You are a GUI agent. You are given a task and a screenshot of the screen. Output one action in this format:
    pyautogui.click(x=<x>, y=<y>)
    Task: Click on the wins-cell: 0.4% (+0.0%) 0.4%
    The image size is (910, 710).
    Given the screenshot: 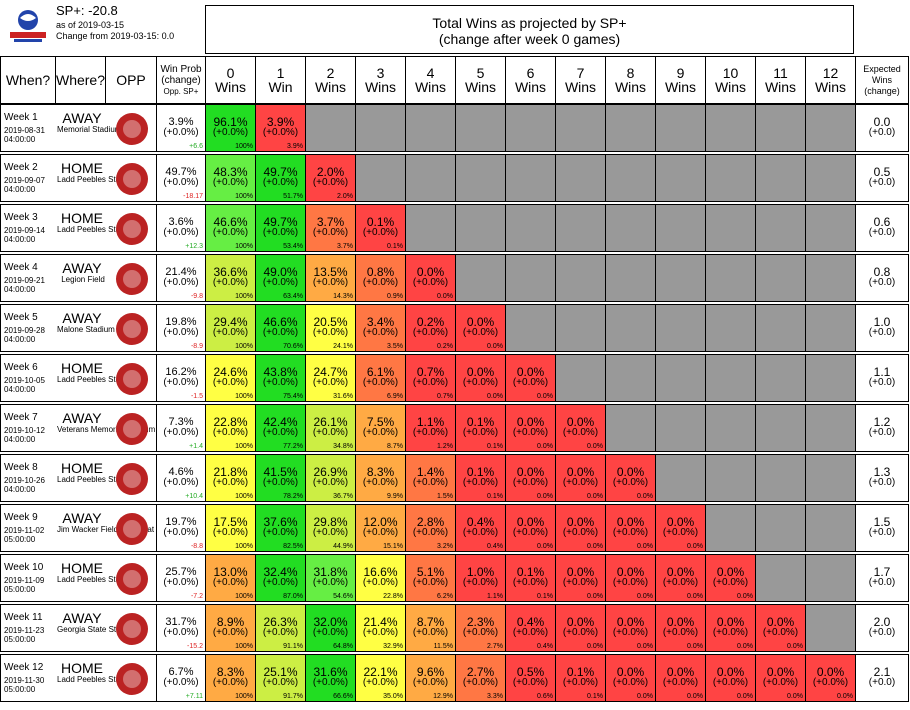 What is the action you would take?
    pyautogui.click(x=480, y=528)
    